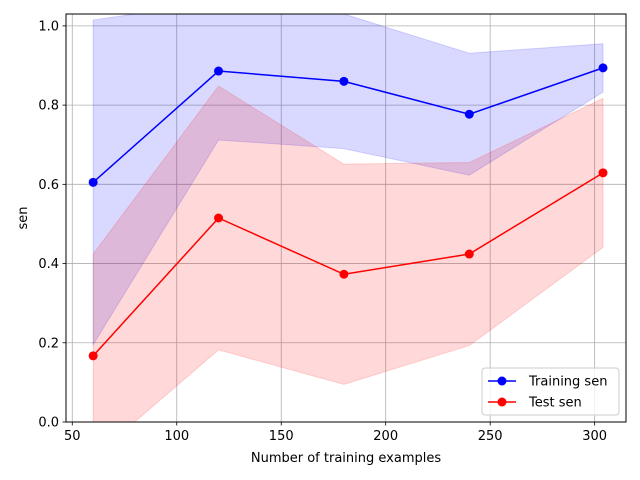  I want to click on x-axis-label: Number of training examples, so click(346, 458).